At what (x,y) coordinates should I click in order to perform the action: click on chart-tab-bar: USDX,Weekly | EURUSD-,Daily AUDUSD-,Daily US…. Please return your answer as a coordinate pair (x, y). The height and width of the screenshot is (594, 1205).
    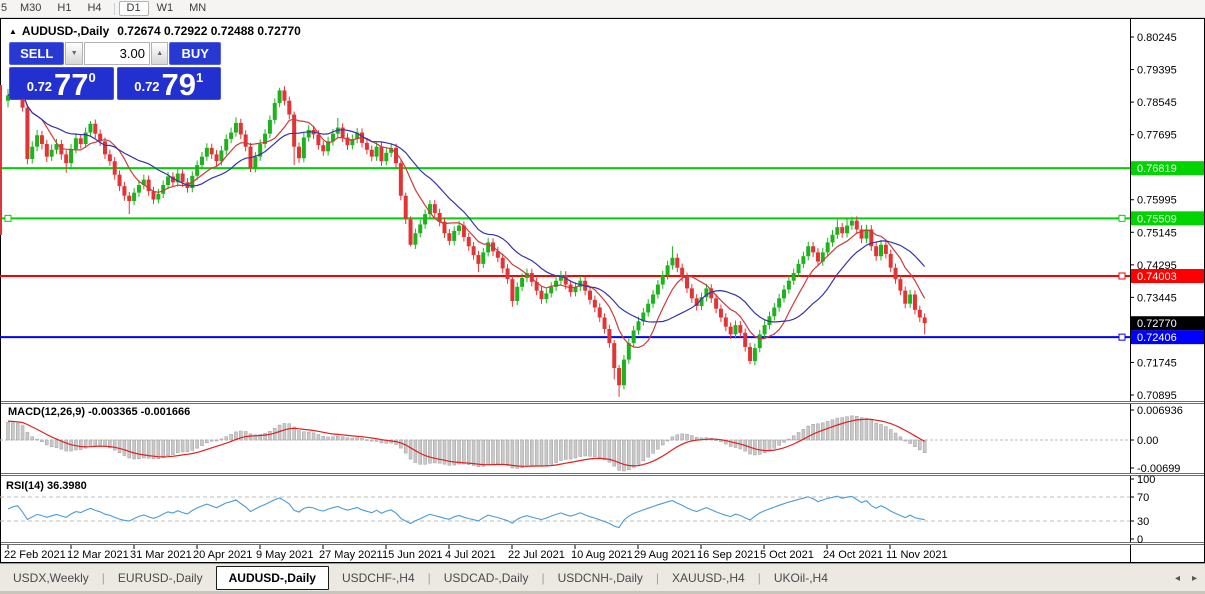
    Looking at the image, I should click on (602, 577).